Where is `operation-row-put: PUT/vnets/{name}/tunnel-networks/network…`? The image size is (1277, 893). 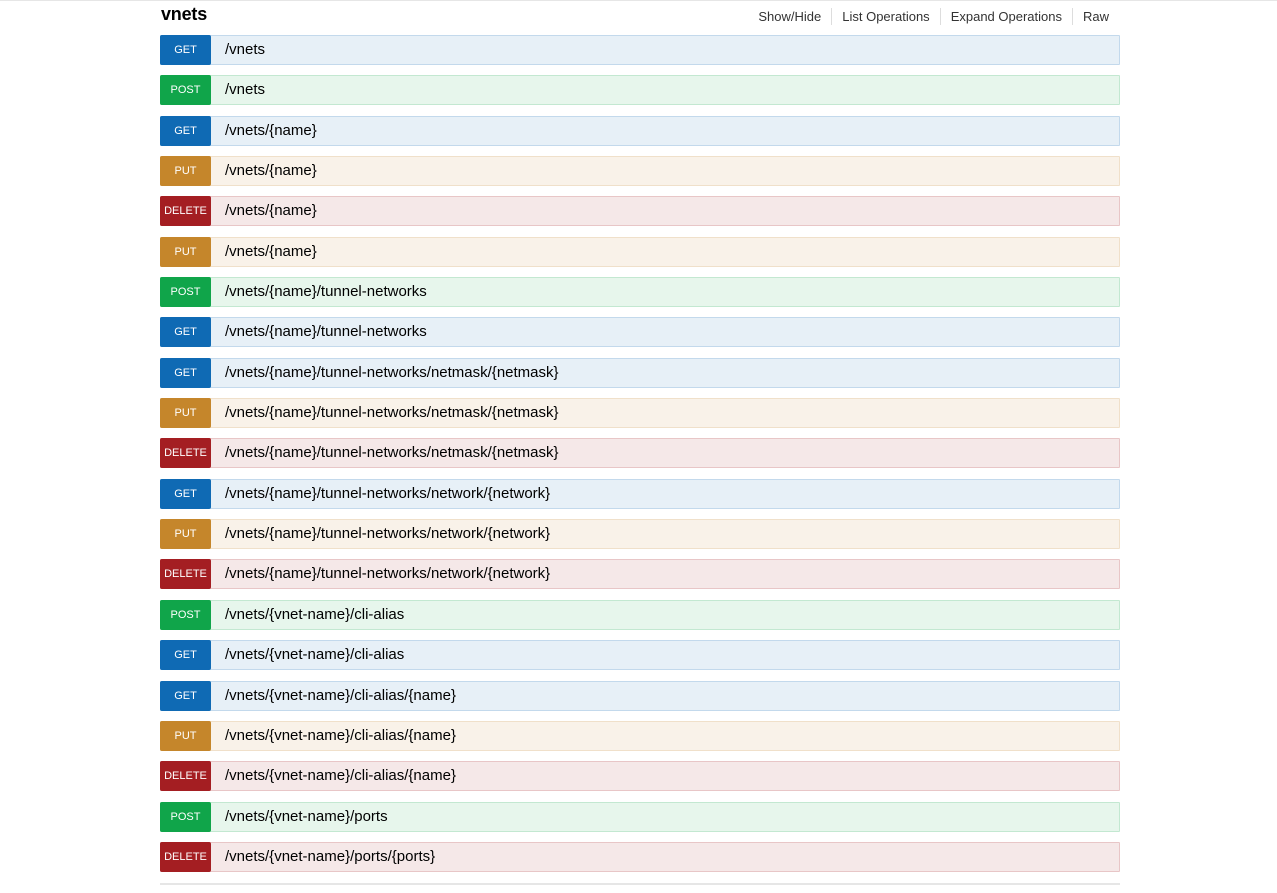
operation-row-put: PUT/vnets/{name}/tunnel-networks/network… is located at coordinates (640, 534).